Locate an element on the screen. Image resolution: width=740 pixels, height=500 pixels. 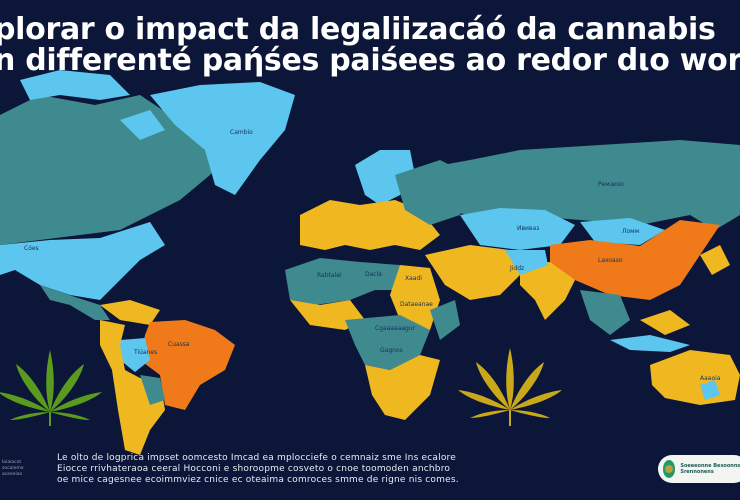
region-north-africa is located at coordinates (342, 281).